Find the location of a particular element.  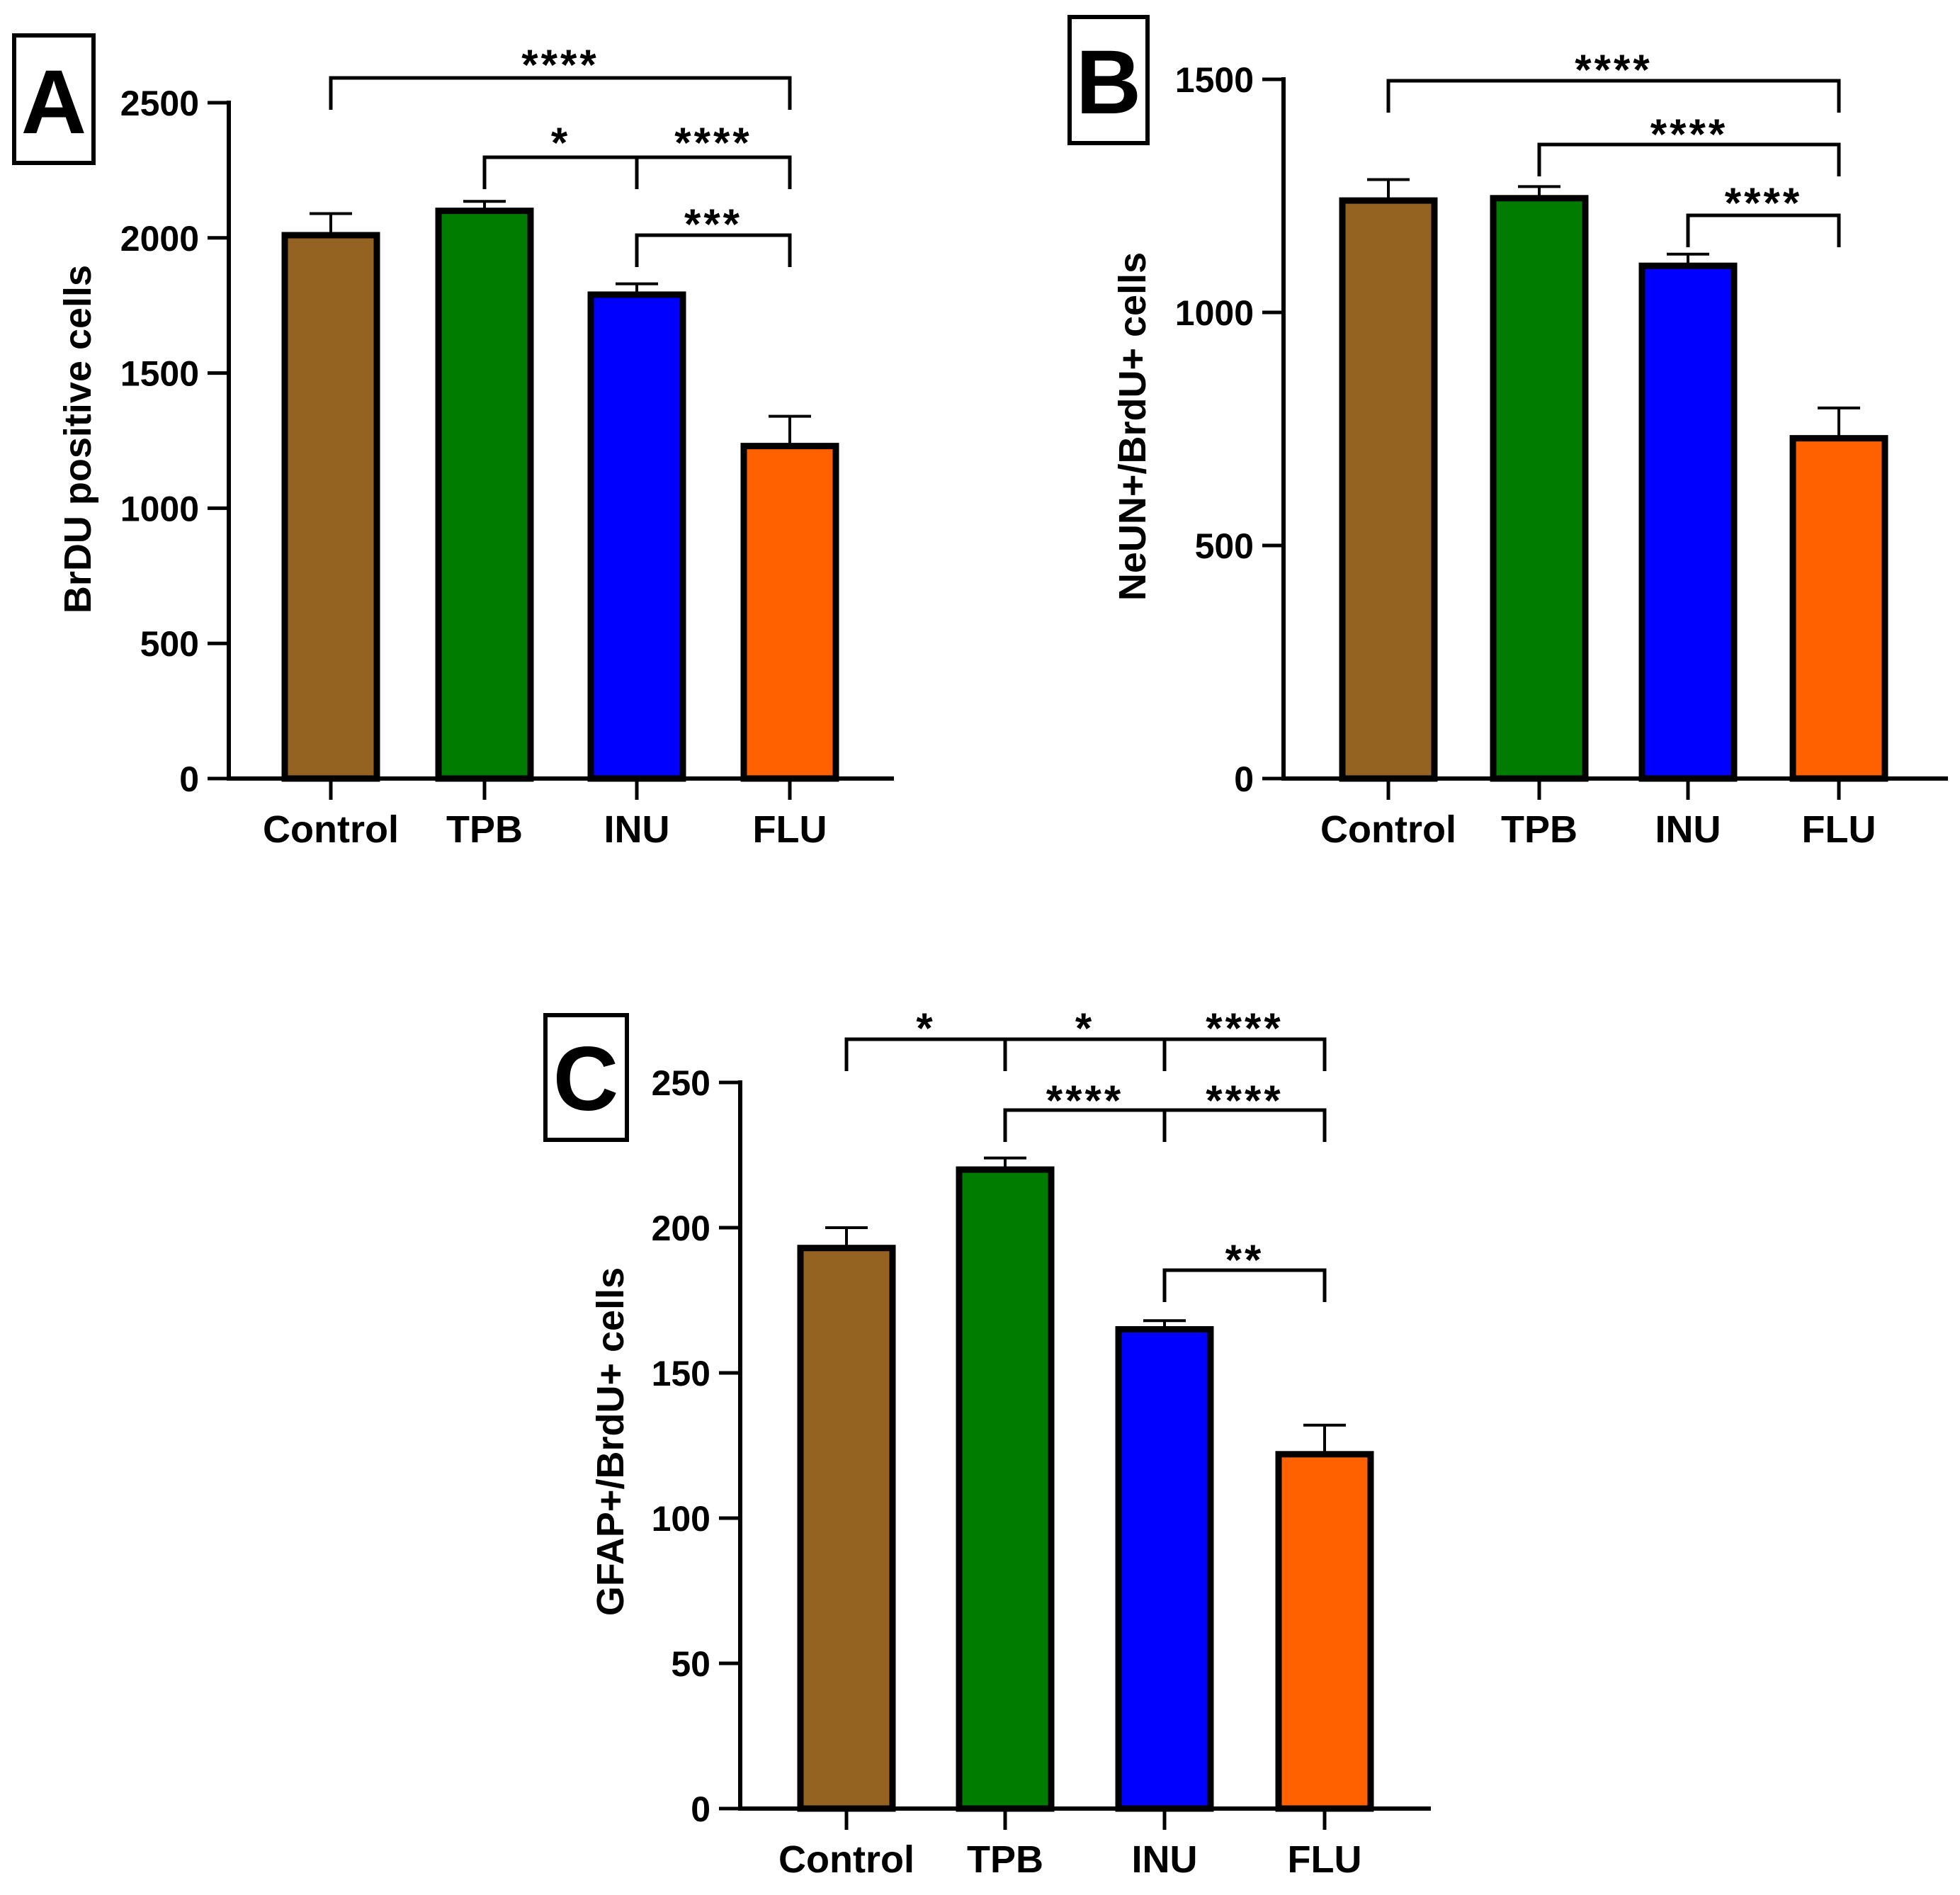

panel-c-y-tick-label: 250 is located at coordinates (681, 1083).